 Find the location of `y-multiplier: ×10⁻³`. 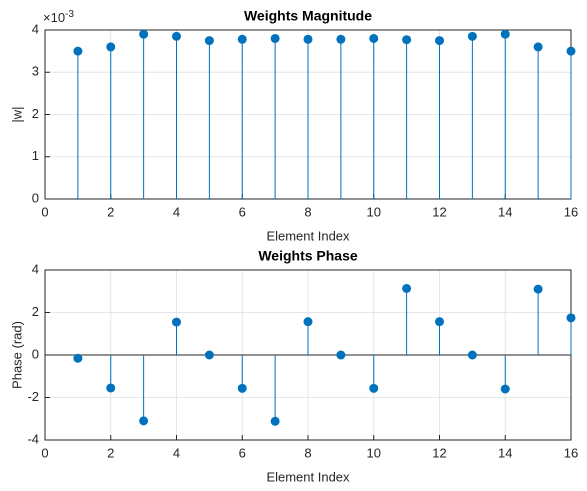

y-multiplier: ×10⁻³ is located at coordinates (58, 17).